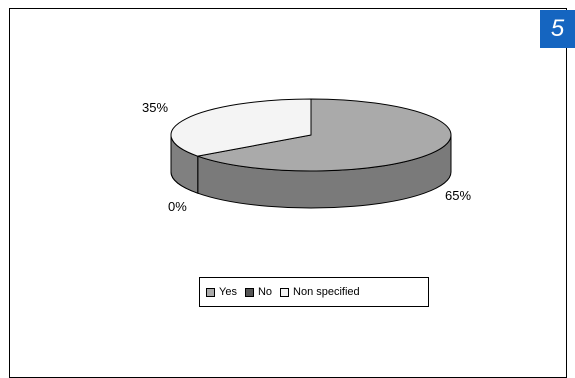 The width and height of the screenshot is (575, 378). What do you see at coordinates (155, 107) in the screenshot?
I see `slice-label-non-specified: 35%` at bounding box center [155, 107].